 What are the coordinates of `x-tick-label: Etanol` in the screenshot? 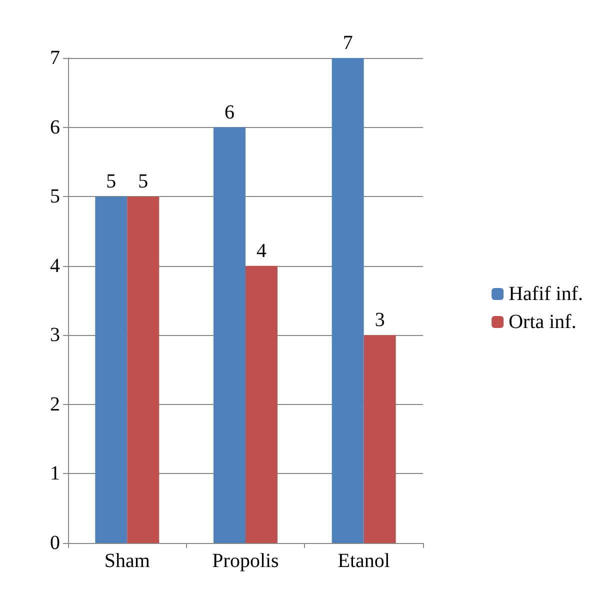 It's located at (364, 561).